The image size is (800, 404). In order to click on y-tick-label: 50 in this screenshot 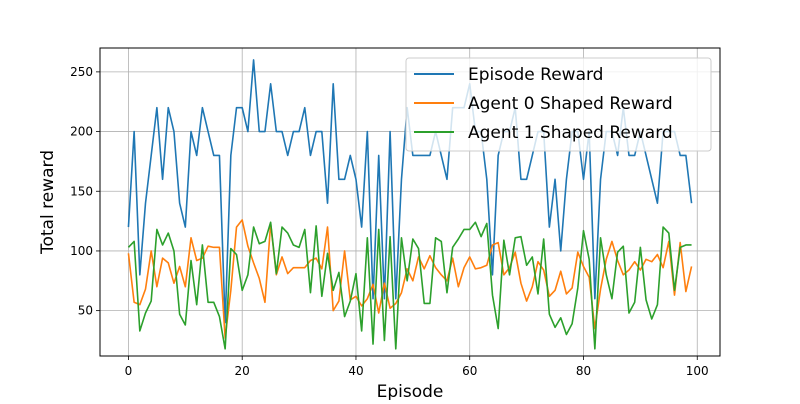, I will do `click(85, 311)`.